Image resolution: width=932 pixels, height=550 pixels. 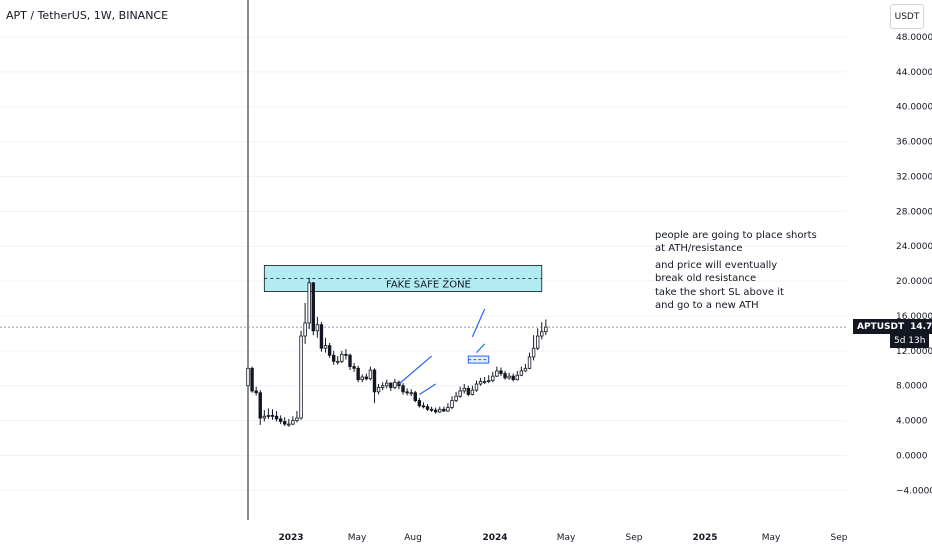 I want to click on note-line: and go to a new ATH, so click(x=707, y=305).